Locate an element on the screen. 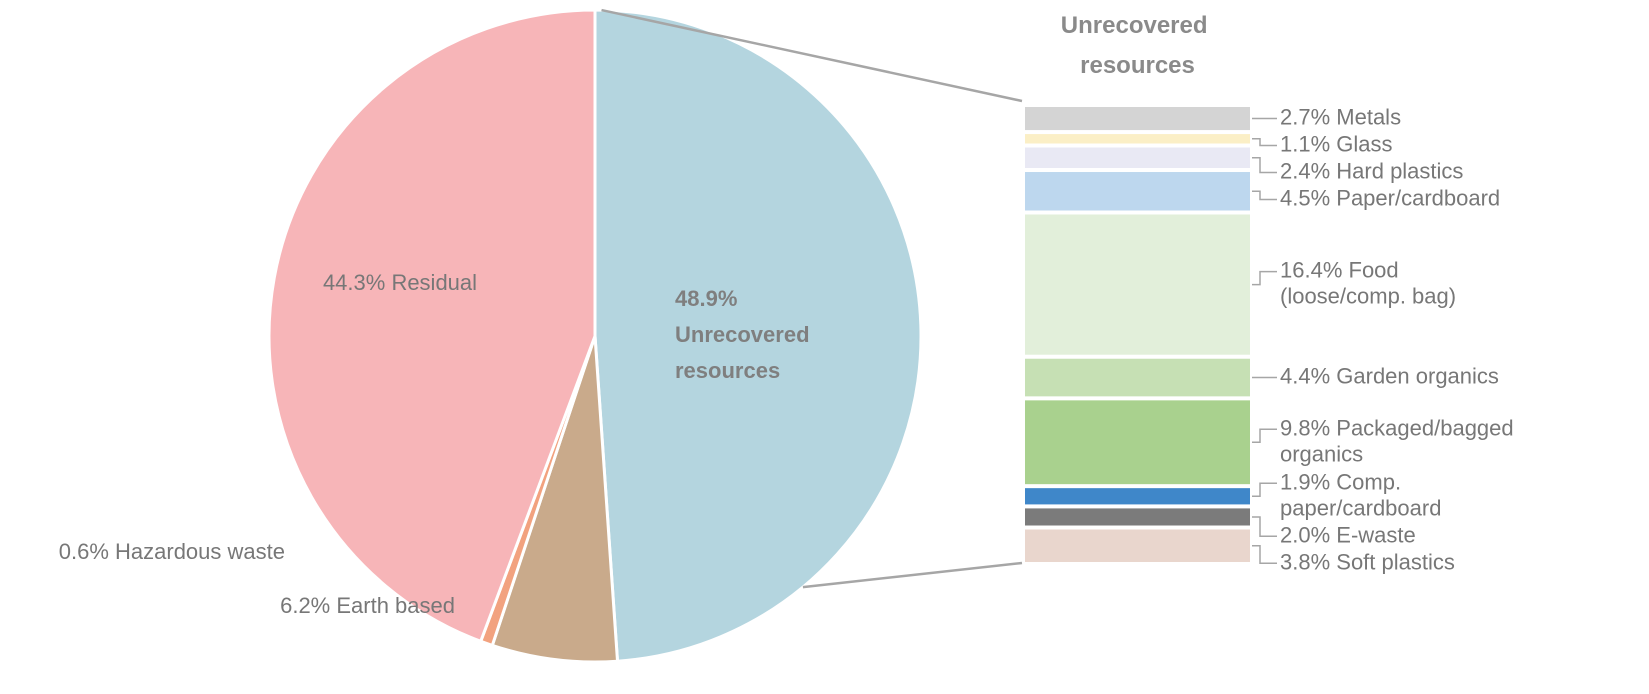 This screenshot has height=694, width=1649. slice-value-label: 0.6% is located at coordinates (87, 551).